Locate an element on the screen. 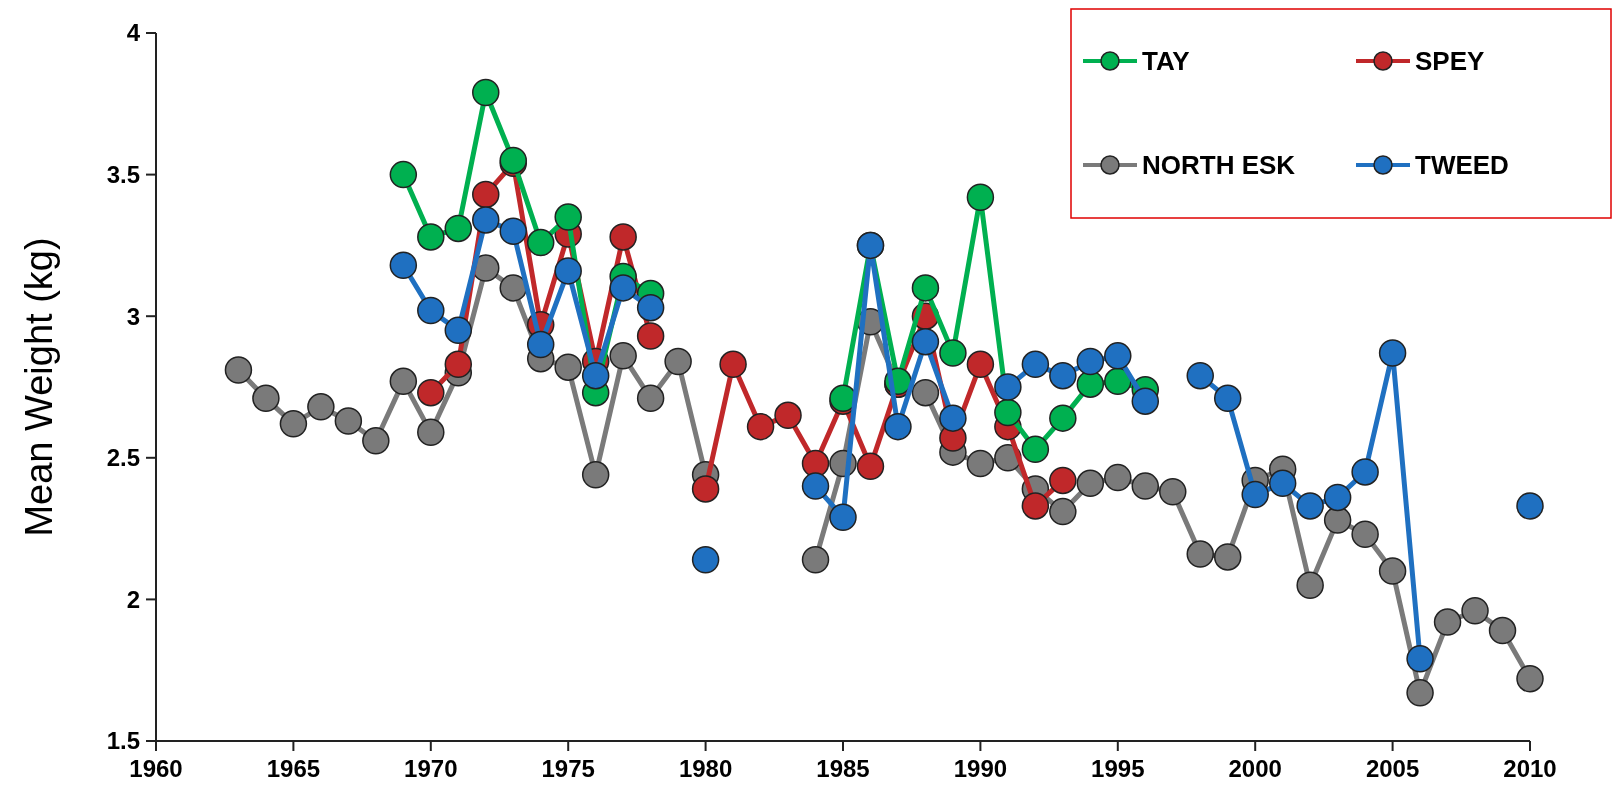 This screenshot has width=1617, height=796. x-tick-label: 2000 is located at coordinates (1255, 768).